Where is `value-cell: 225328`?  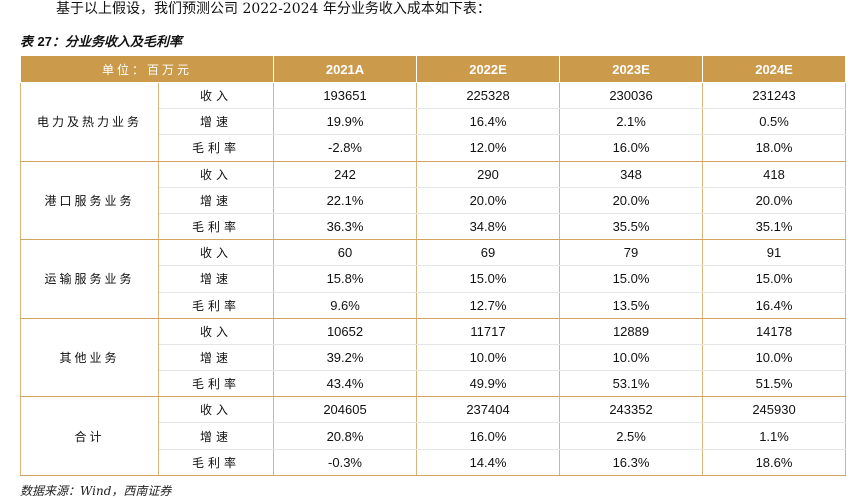
value-cell: 225328 is located at coordinates (488, 96).